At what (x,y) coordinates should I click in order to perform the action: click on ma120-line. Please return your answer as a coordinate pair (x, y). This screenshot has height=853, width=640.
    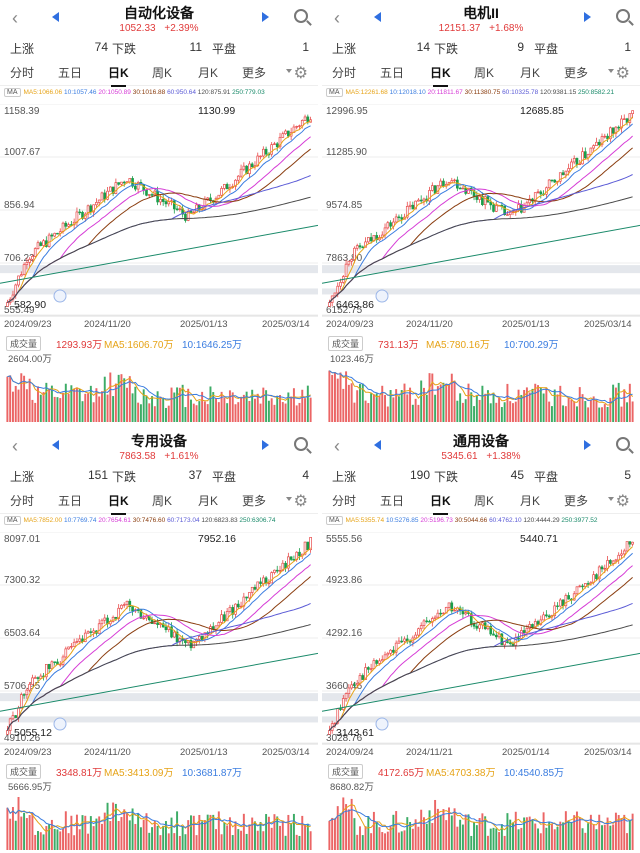
    Looking at the image, I should click on (481, 249).